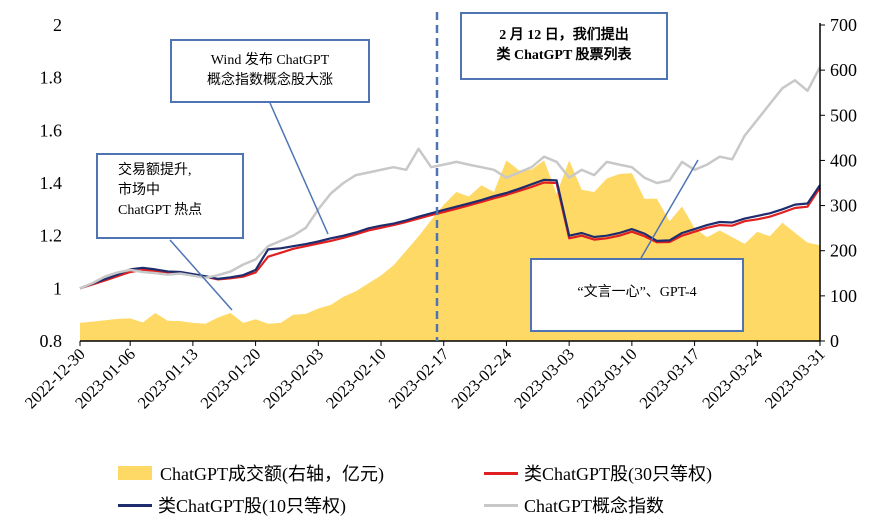 This screenshot has width=894, height=522. I want to click on left-y-tick-label: 2, so click(57, 25).